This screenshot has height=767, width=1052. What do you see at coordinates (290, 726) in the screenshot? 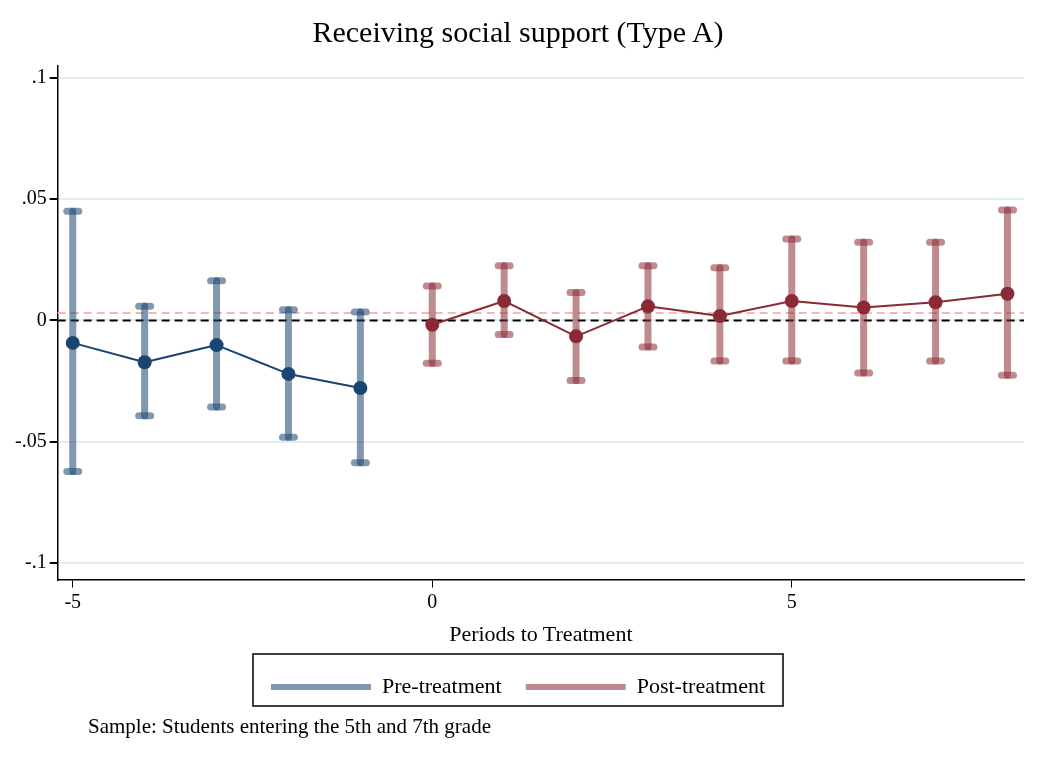
I see `text: Sample: Students entering the 5th and 7th grade` at bounding box center [290, 726].